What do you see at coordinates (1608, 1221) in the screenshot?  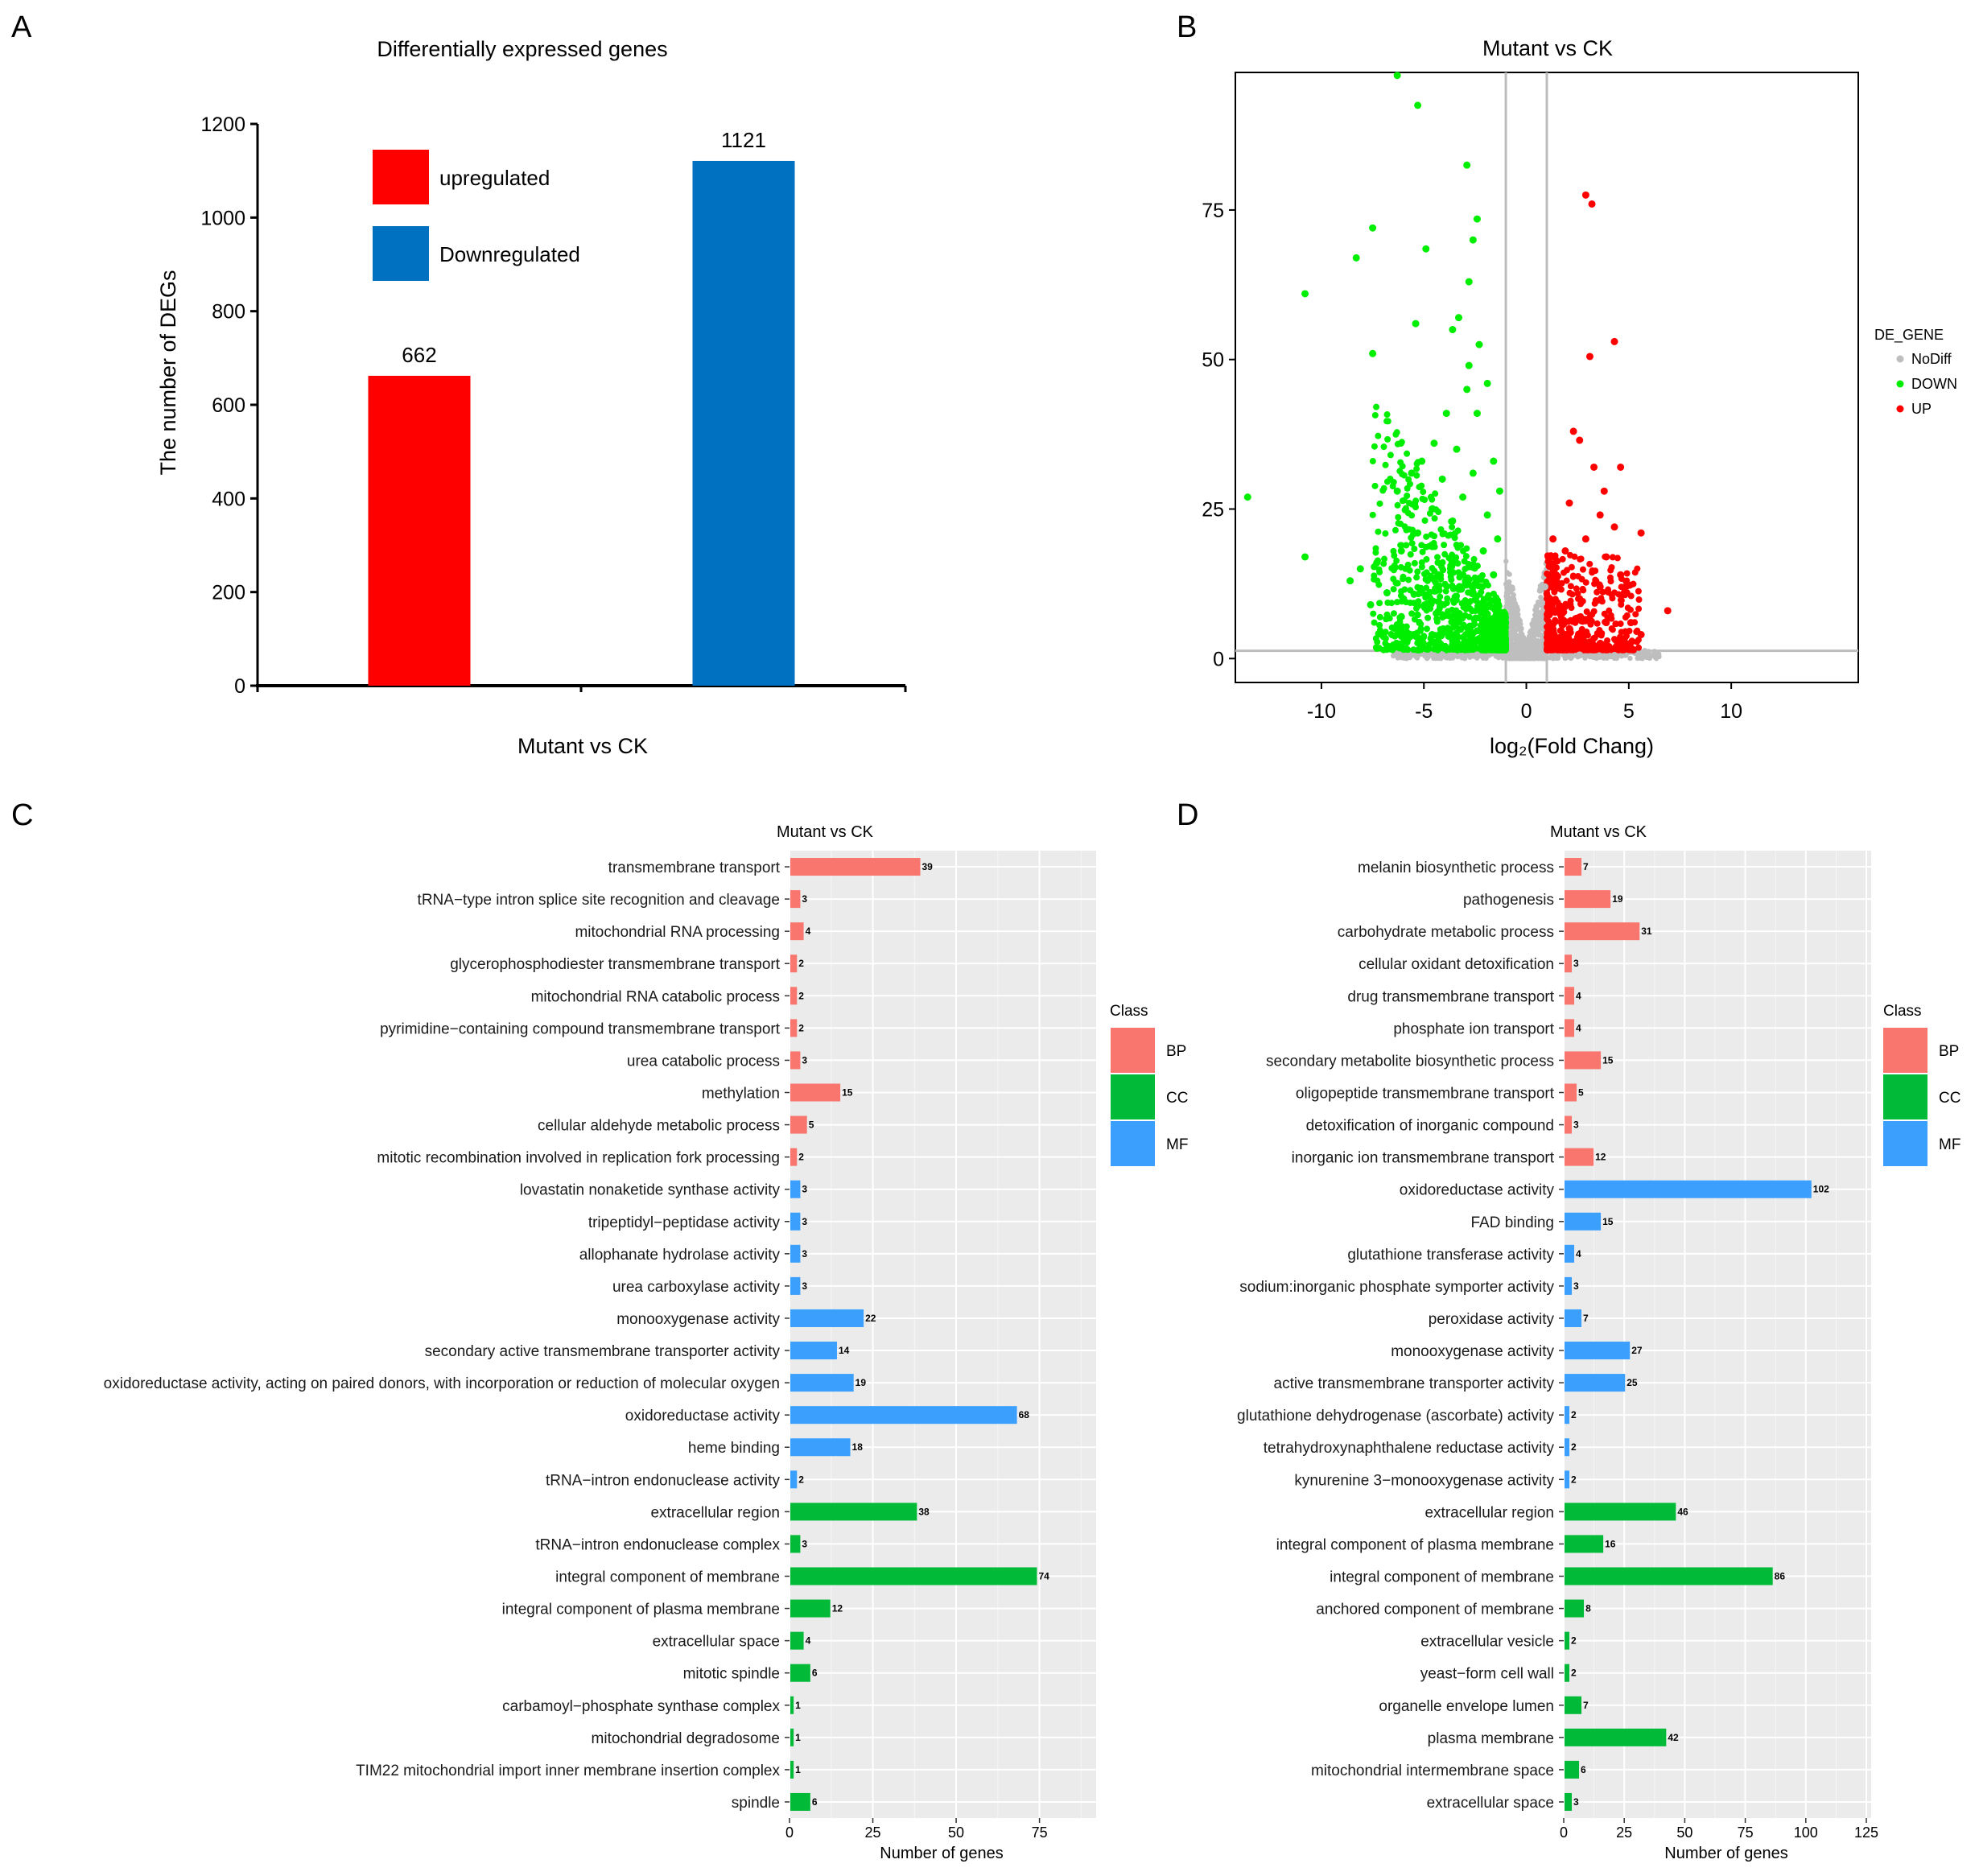 I see `chart-d-bar-value-label: 15` at bounding box center [1608, 1221].